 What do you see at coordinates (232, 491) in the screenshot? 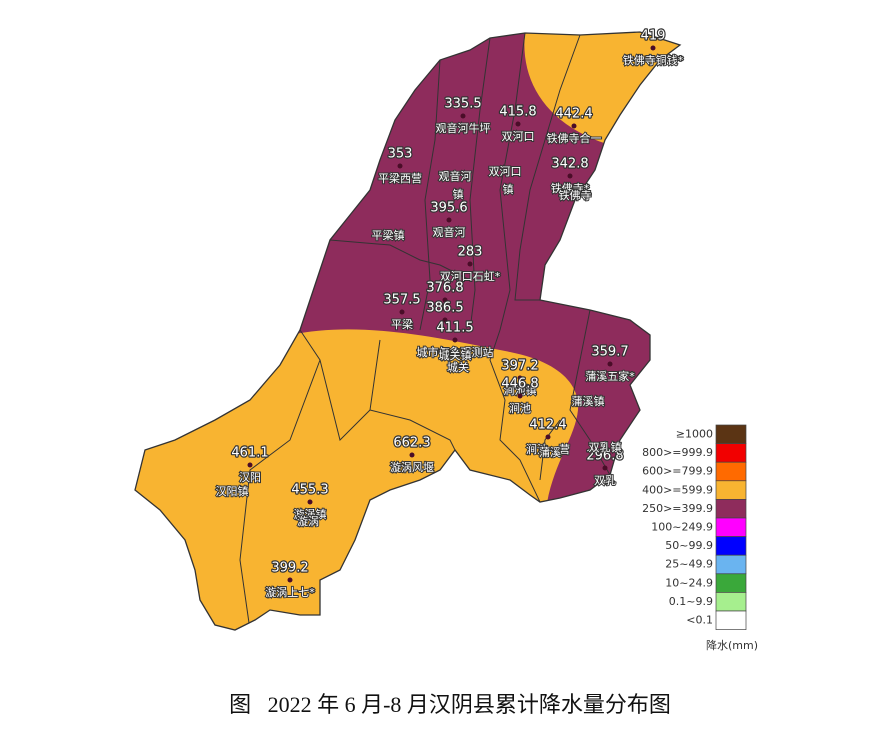
I see `region-label: 汉阳镇` at bounding box center [232, 491].